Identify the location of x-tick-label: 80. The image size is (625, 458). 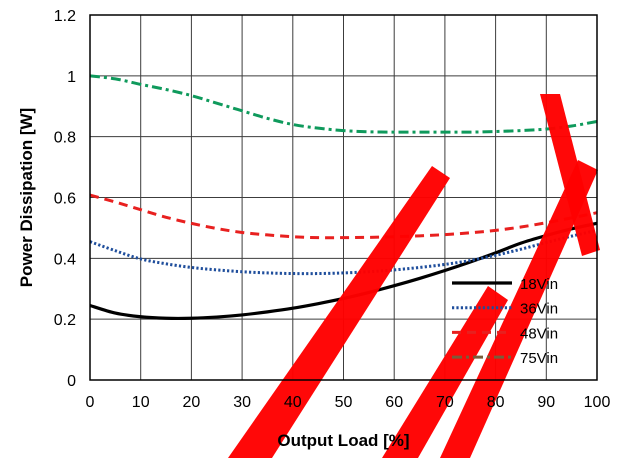
(496, 402).